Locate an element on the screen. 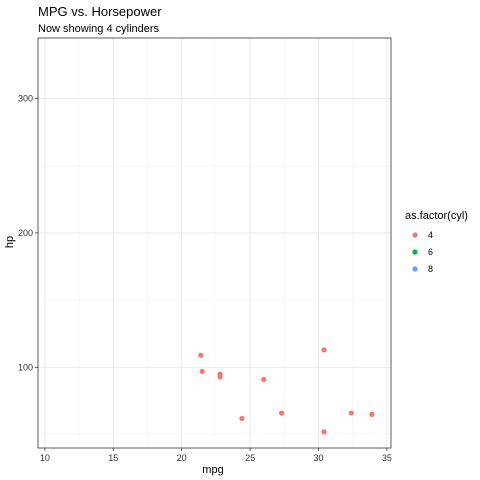 The width and height of the screenshot is (480, 480). data-points is located at coordinates (286, 391).